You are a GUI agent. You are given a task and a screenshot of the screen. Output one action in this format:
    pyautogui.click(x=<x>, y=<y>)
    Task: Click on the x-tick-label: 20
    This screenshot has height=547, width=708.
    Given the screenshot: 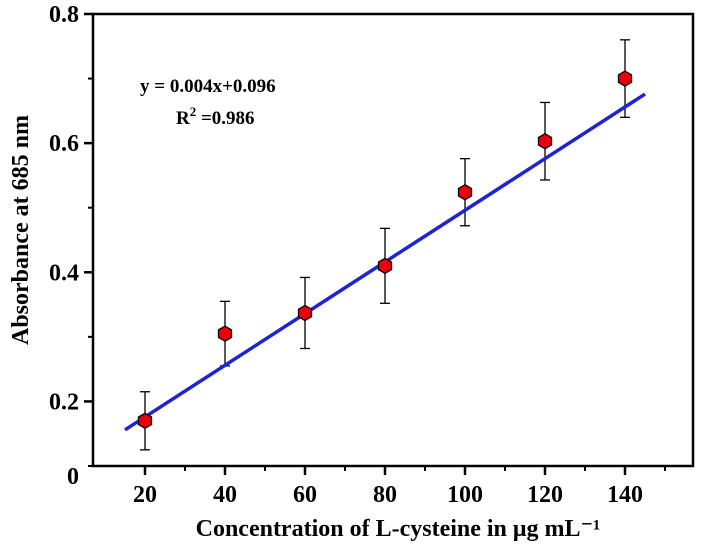 What is the action you would take?
    pyautogui.click(x=145, y=495)
    